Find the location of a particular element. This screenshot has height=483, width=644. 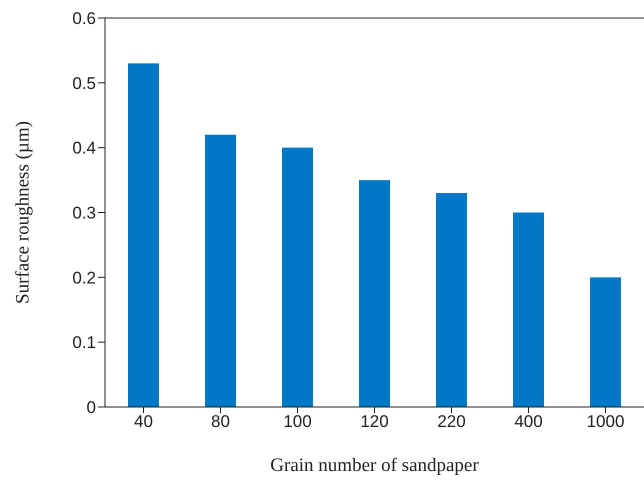

y-tick-label: 0.1 is located at coordinates (84, 342).